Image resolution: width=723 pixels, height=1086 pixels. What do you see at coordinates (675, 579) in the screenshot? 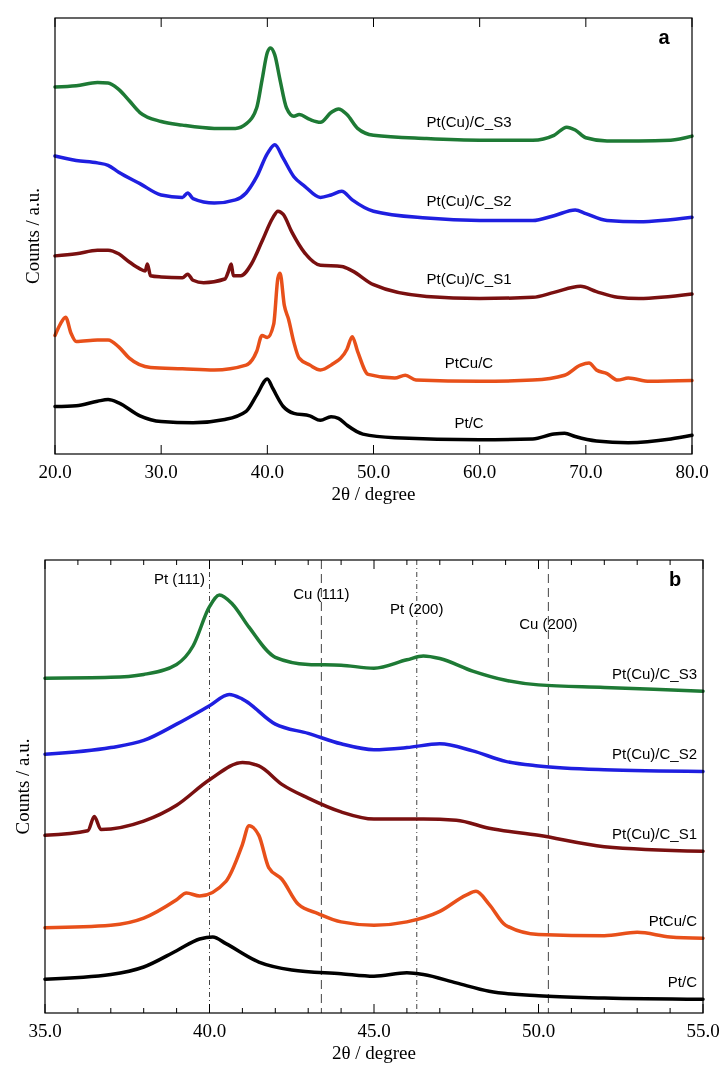
I see `chart-title: b` at bounding box center [675, 579].